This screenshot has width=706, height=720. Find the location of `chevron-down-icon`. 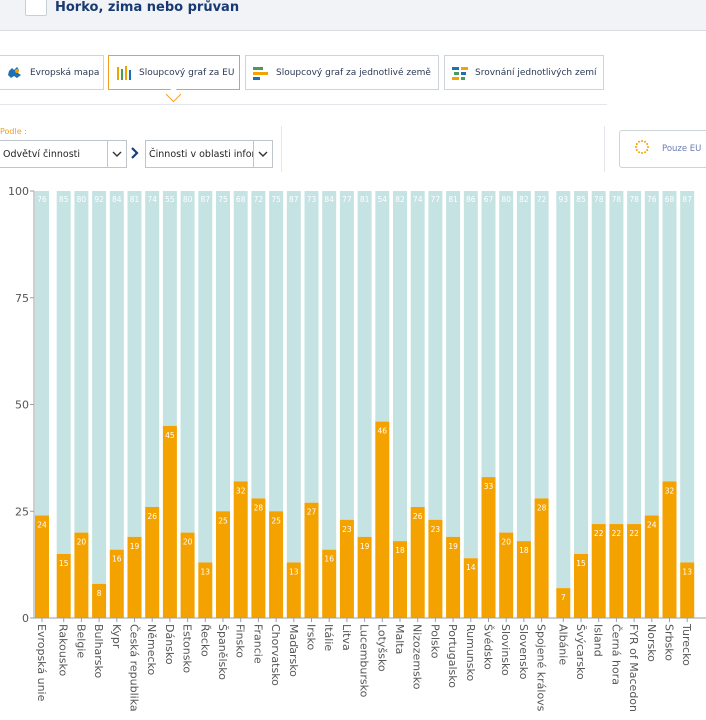

chevron-down-icon is located at coordinates (263, 154).